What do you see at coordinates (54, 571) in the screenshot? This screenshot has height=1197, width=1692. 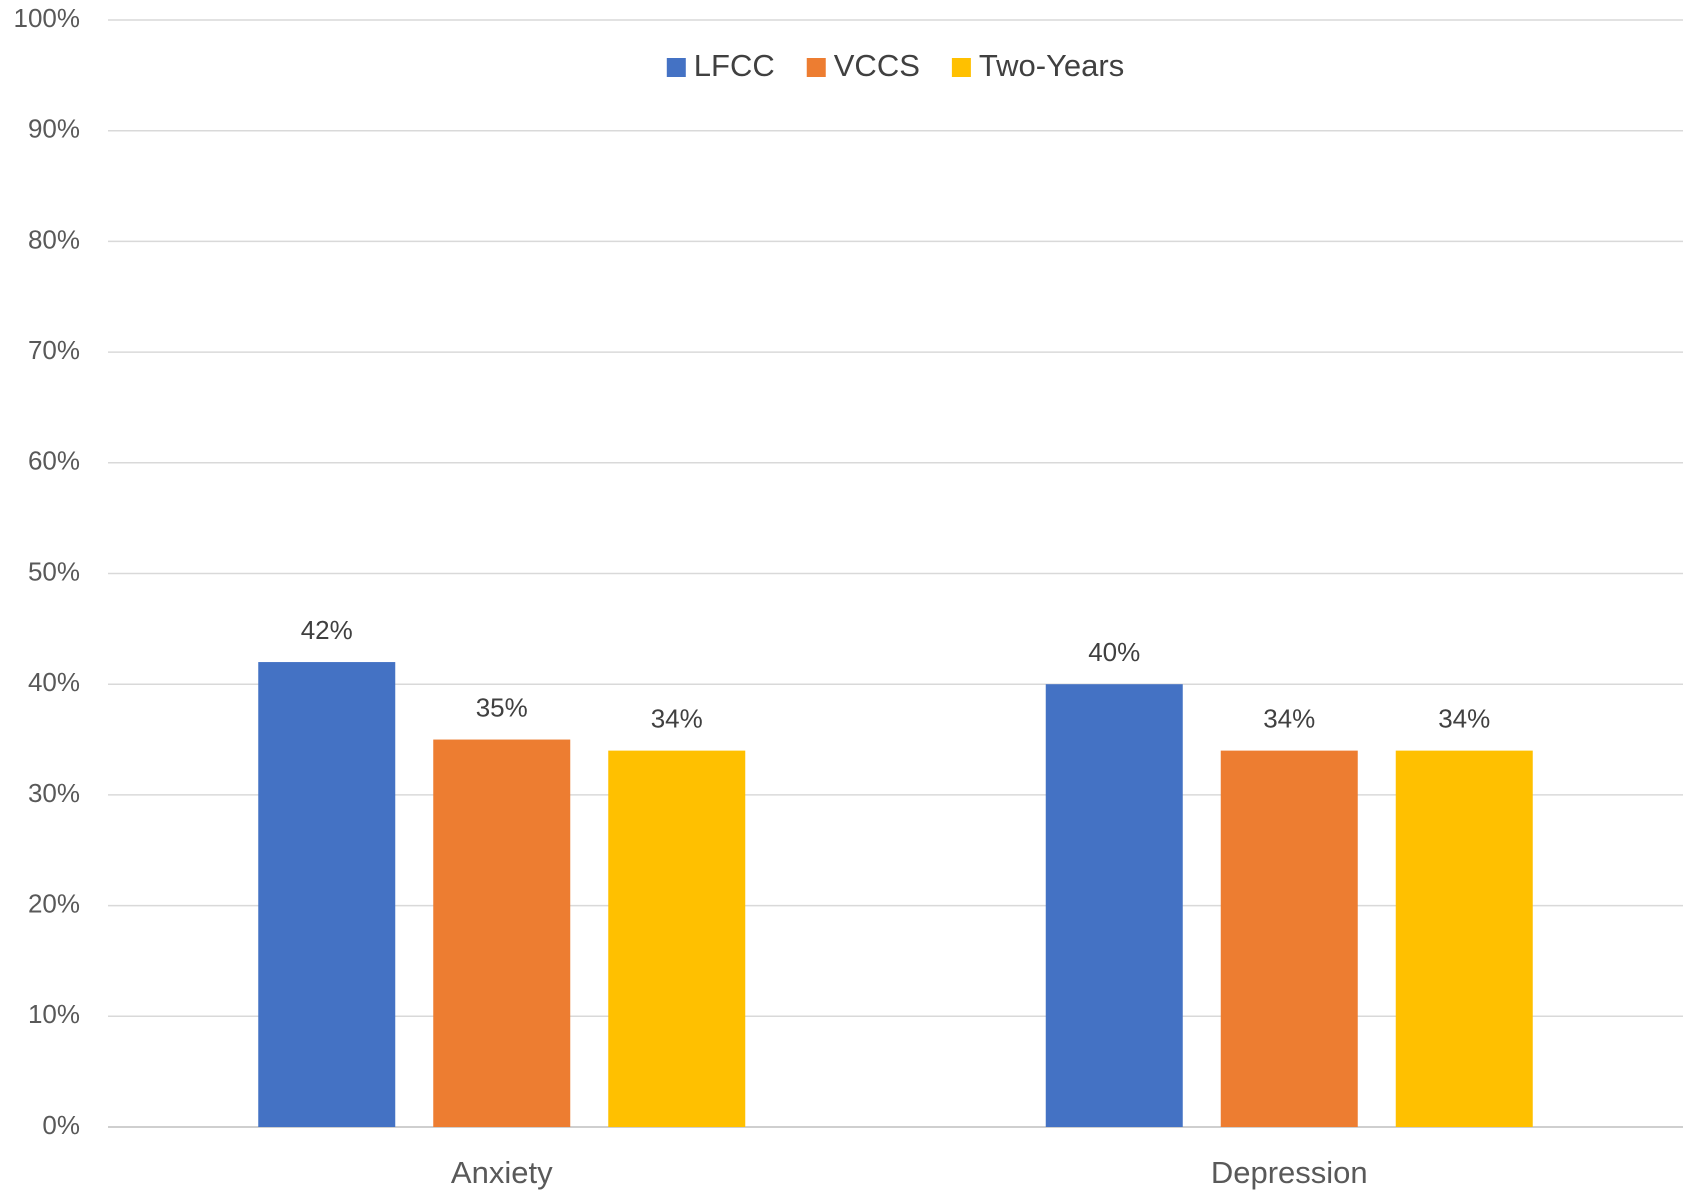 I see `y-tick-label: 50%` at bounding box center [54, 571].